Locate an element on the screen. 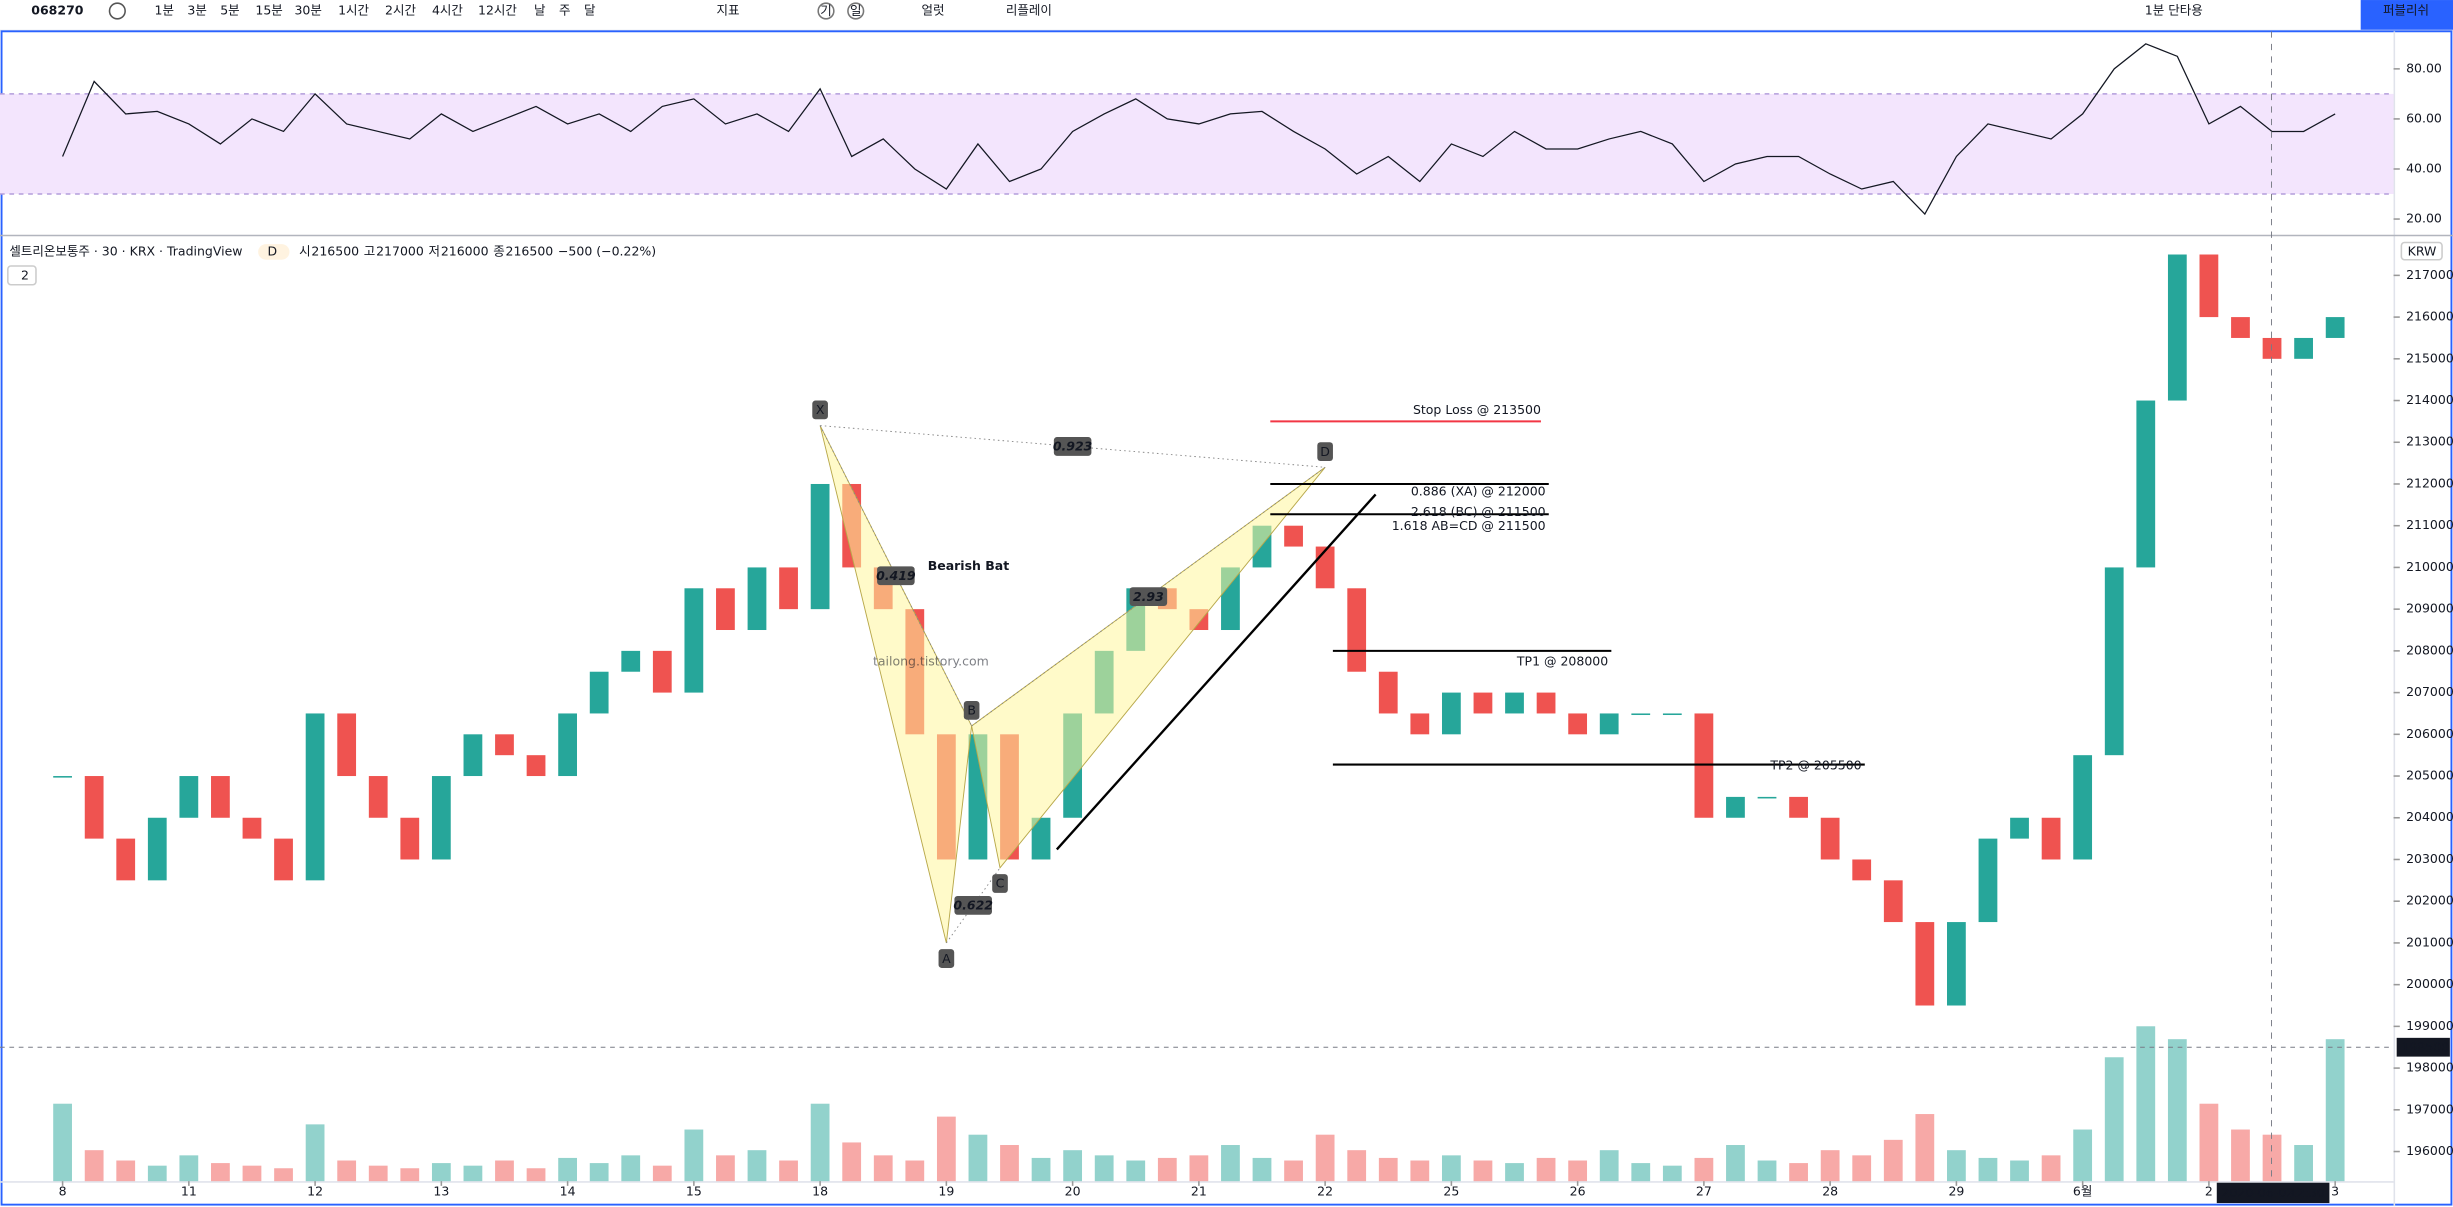 This screenshot has width=2453, height=1207. crosshair-time: 12:30 is located at coordinates (2307, 1192).